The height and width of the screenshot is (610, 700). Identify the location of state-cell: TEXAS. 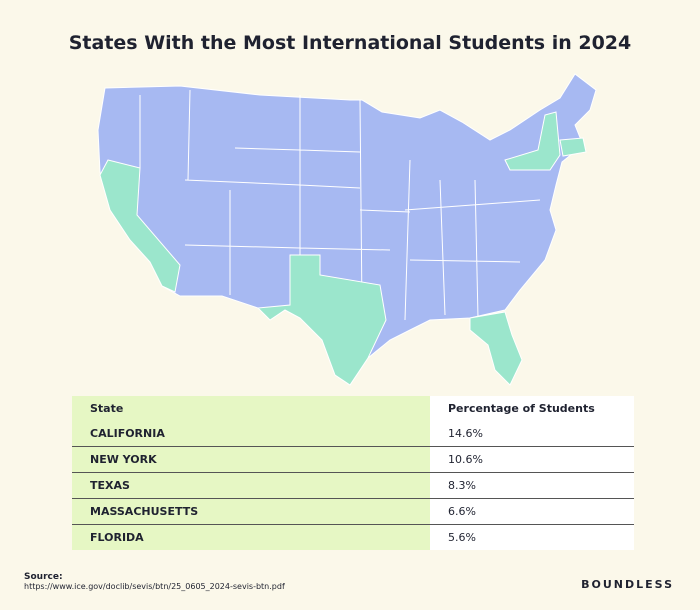
(251, 485).